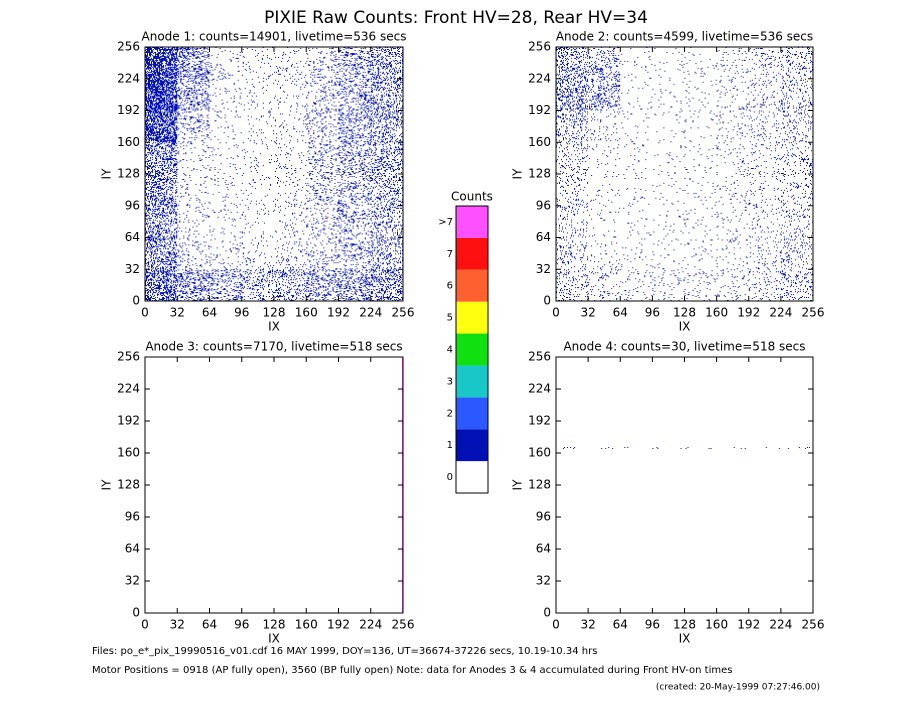 This screenshot has height=705, width=913. What do you see at coordinates (472, 197) in the screenshot?
I see `colorbar-title: Counts` at bounding box center [472, 197].